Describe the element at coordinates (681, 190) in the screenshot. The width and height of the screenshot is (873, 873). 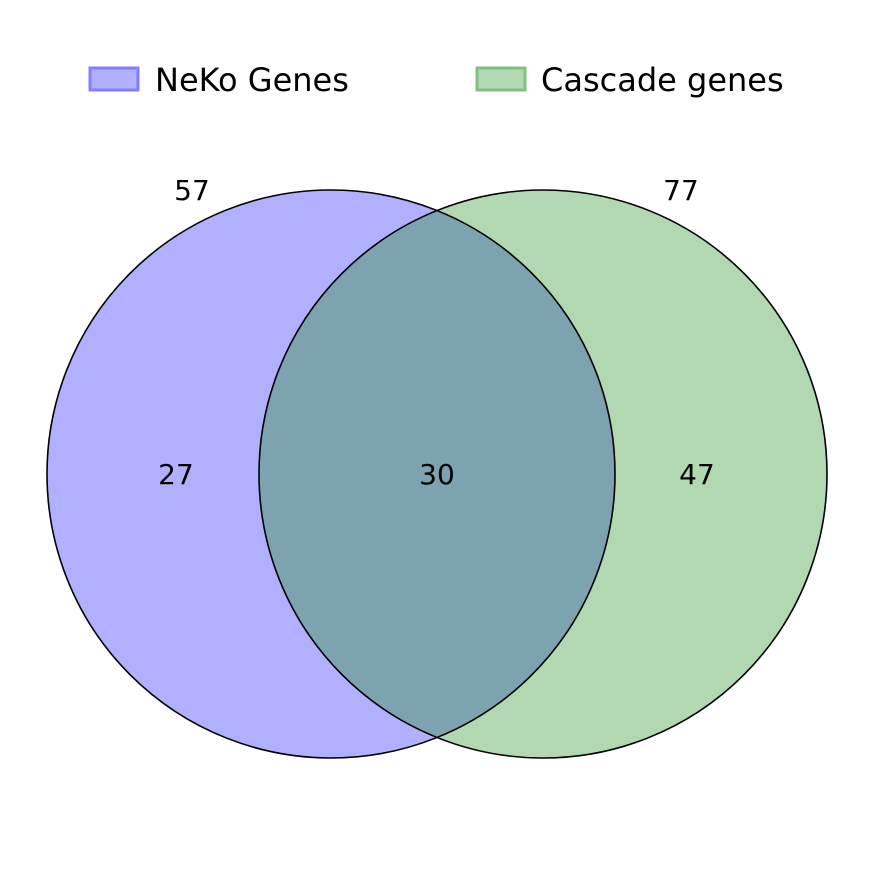
I see `set-b-total-label: 77` at that location.